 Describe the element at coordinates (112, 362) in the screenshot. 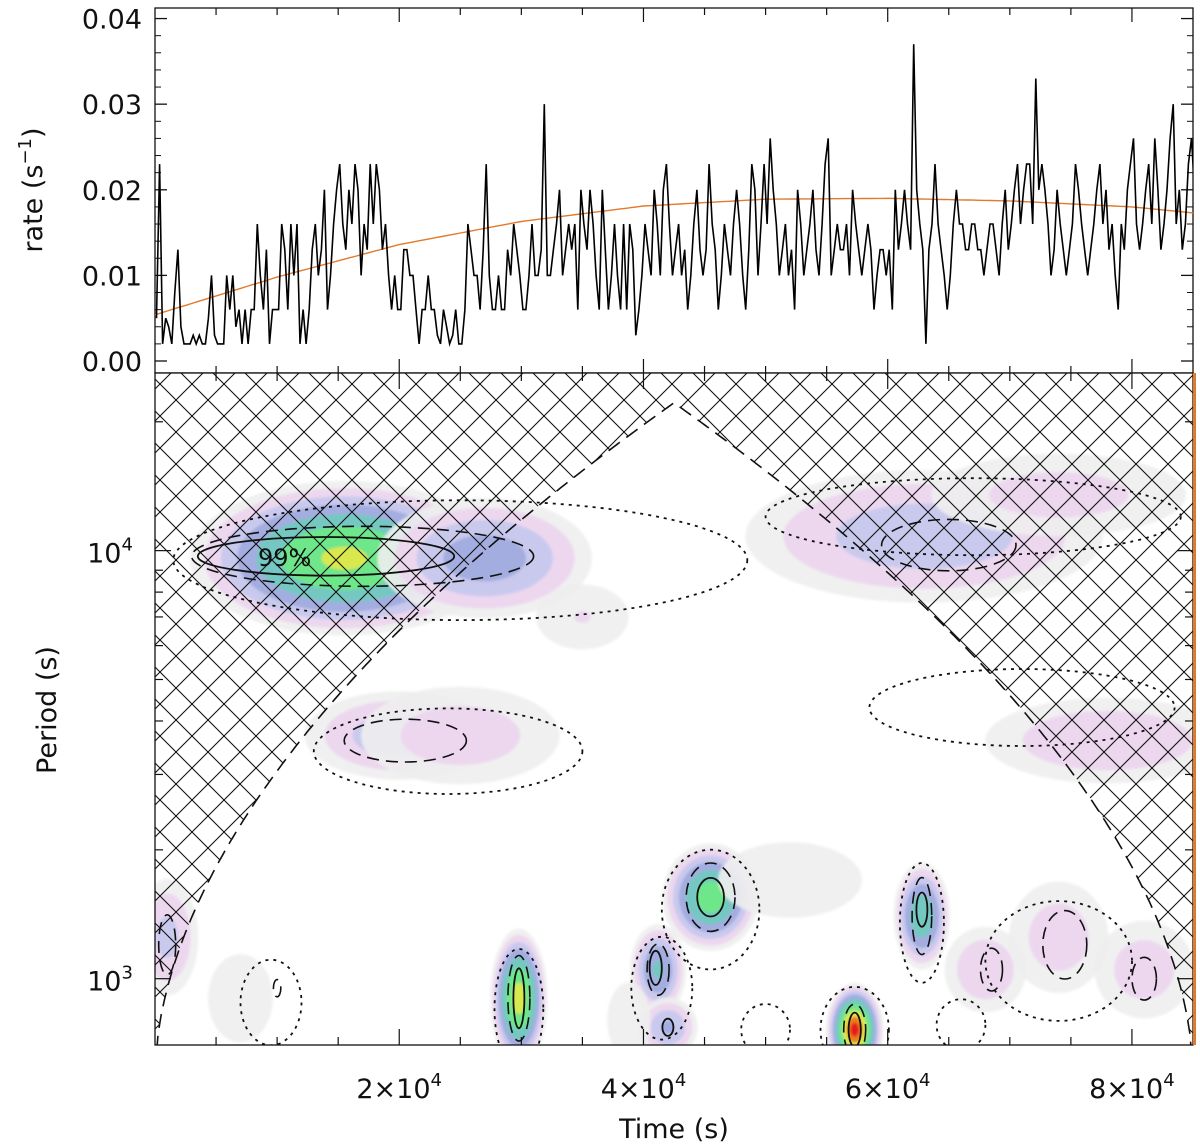

I see `rate-y-tick-label: 0.00` at that location.